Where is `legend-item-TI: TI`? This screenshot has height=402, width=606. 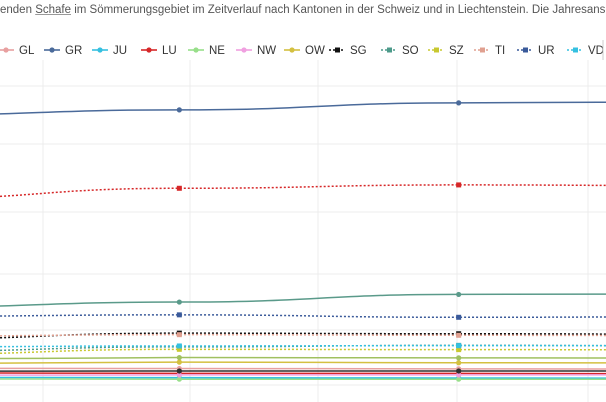 legend-item-TI: TI is located at coordinates (489, 51).